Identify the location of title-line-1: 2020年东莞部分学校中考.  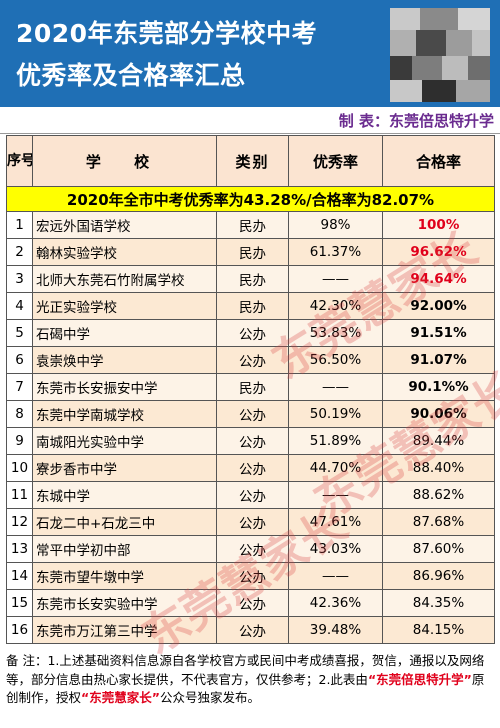
(167, 33).